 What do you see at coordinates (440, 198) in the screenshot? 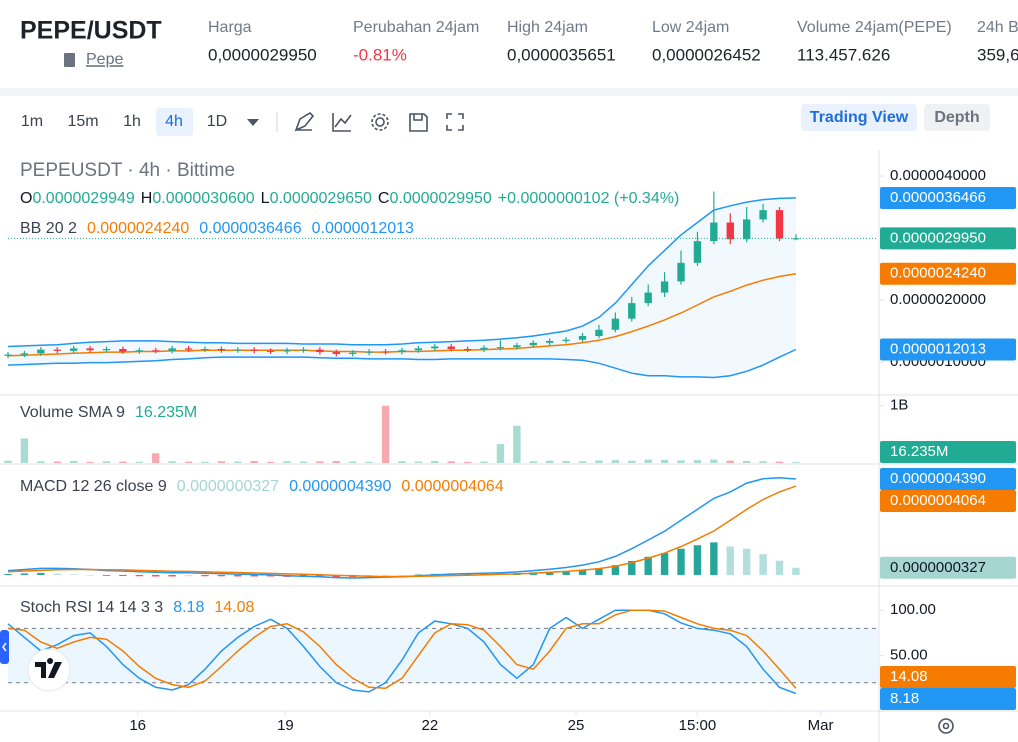
I see `ohlc-value: 0.0000029950` at bounding box center [440, 198].